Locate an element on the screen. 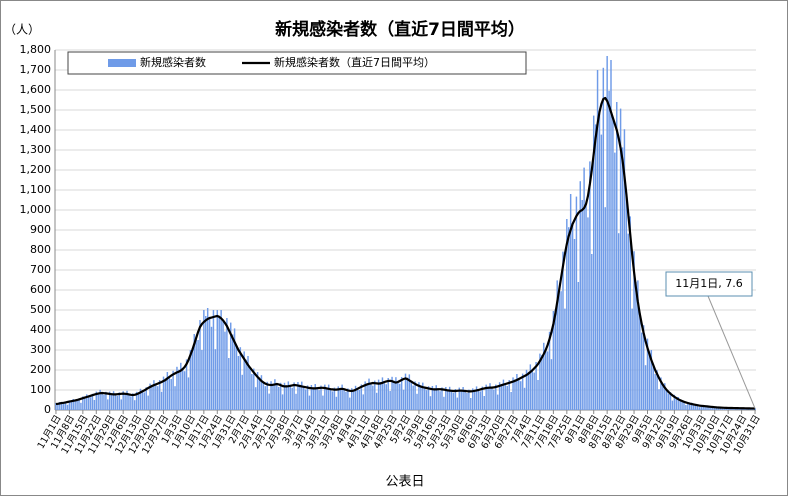 This screenshot has height=496, width=788. y-tick-label: 1,500 is located at coordinates (36, 109).